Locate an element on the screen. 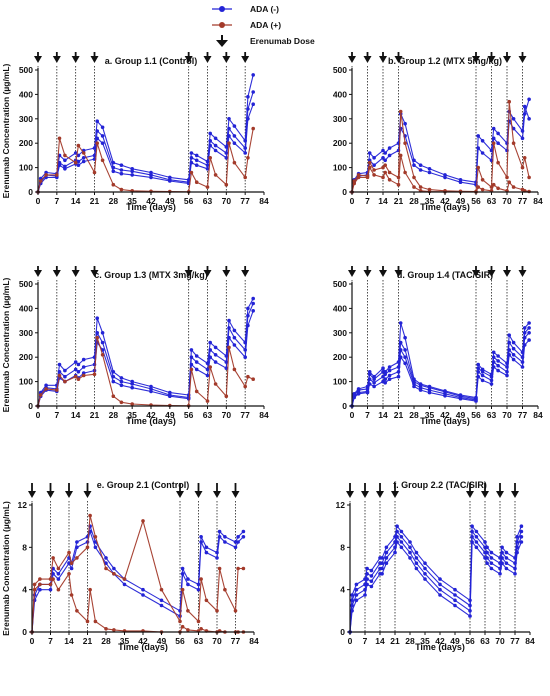  y-tick-label: 12 is located at coordinates (23, 505).